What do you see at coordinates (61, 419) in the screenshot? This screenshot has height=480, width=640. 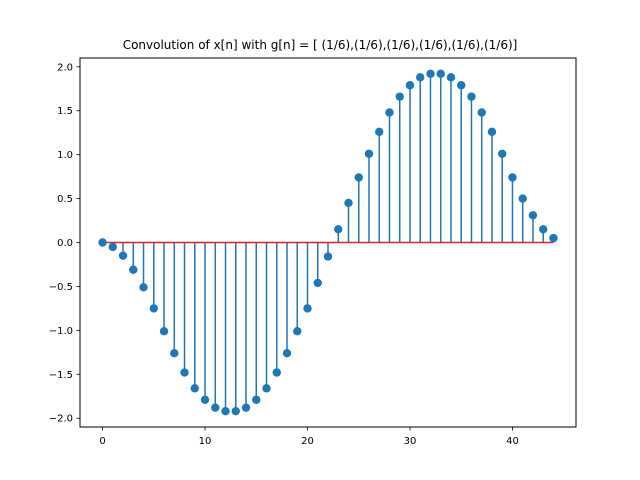 I see `y-tick-label: −2.0` at bounding box center [61, 419].